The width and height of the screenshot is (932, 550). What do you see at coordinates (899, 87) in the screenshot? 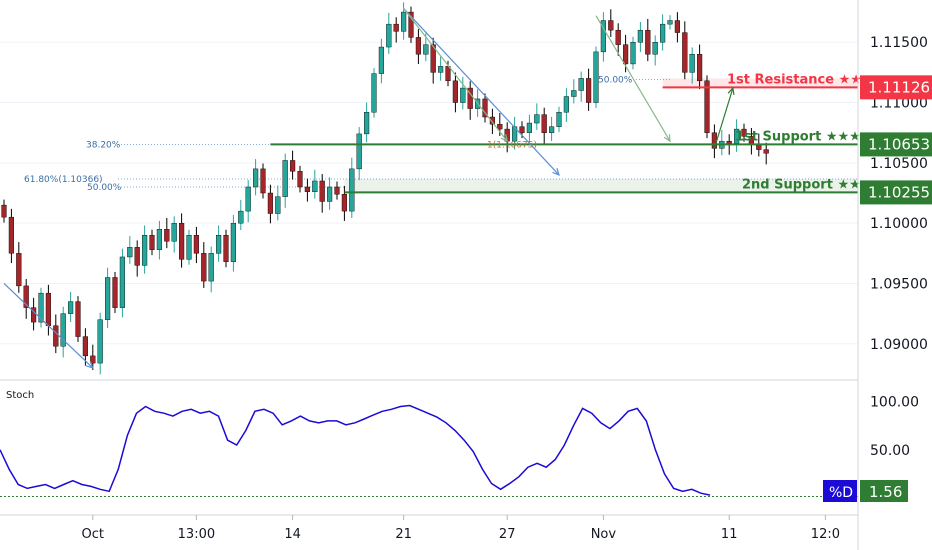
I see `resistance-price: 1.11126` at bounding box center [899, 87].